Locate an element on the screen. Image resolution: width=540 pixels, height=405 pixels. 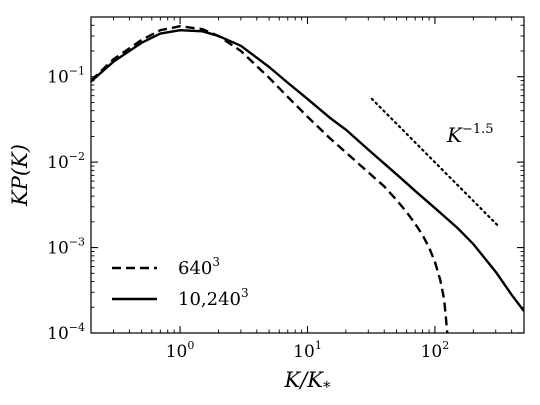
y-tick-label: 10⁻² is located at coordinates (66, 161).